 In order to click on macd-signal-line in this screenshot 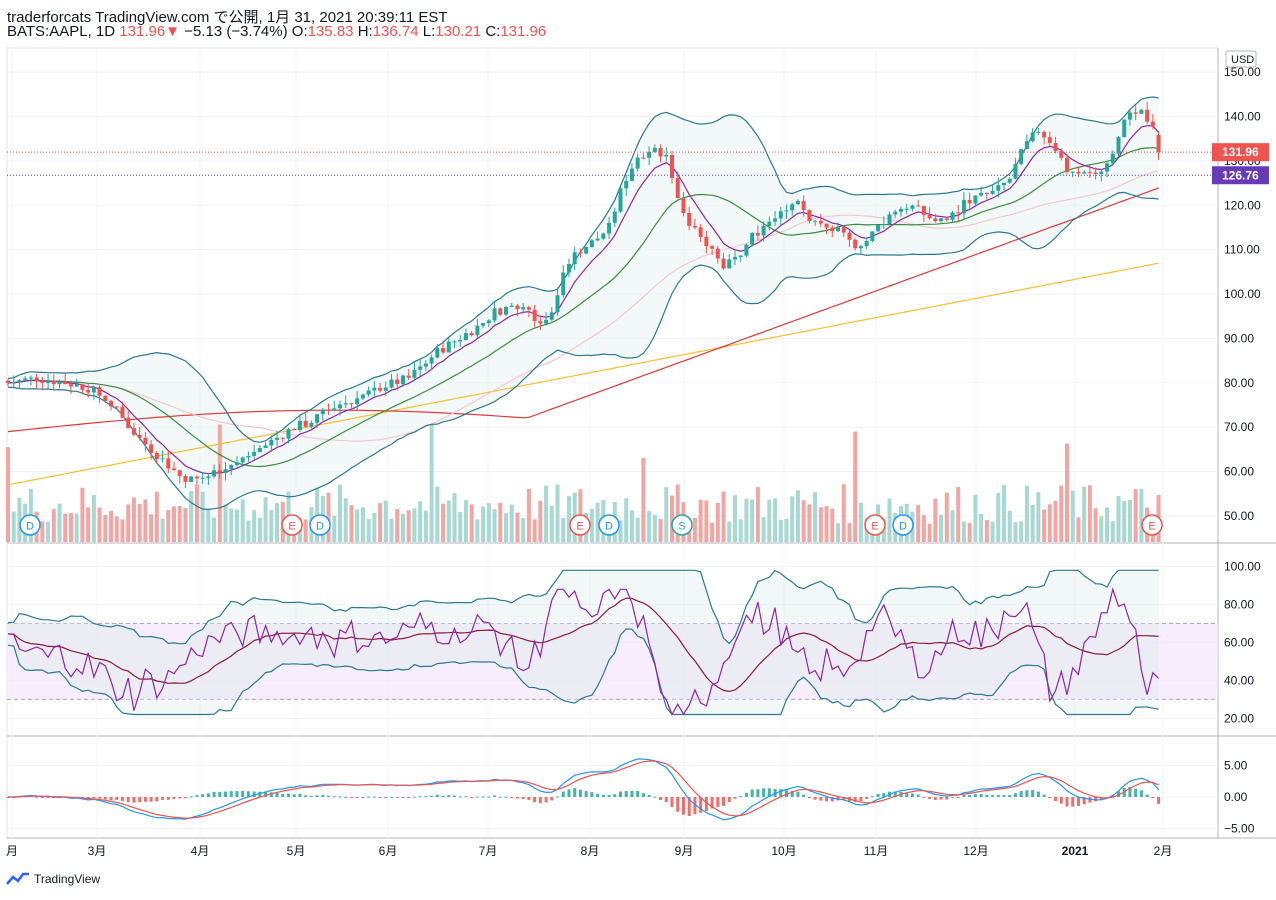, I will do `click(583, 789)`.